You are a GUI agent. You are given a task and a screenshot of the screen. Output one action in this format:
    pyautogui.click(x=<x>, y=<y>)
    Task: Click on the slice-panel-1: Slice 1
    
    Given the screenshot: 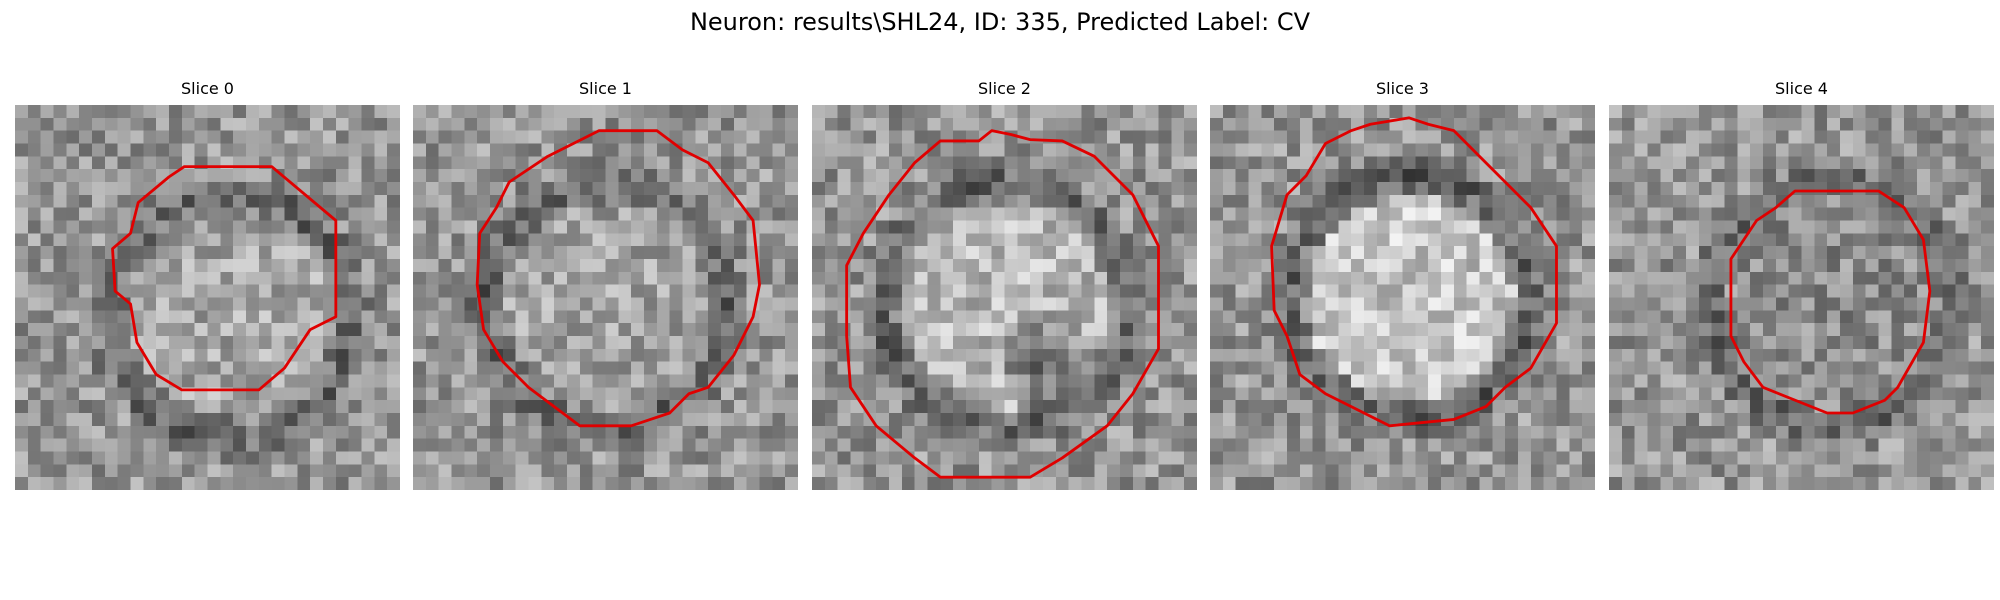 What is the action you would take?
    pyautogui.click(x=605, y=284)
    